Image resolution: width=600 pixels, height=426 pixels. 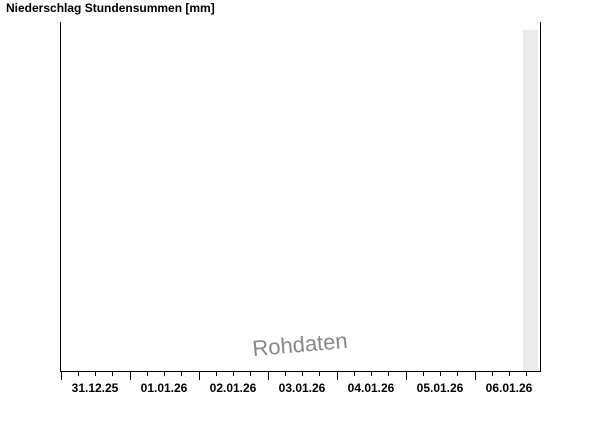 What do you see at coordinates (299, 344) in the screenshot?
I see `watermark-rohdaten: Rohdaten` at bounding box center [299, 344].